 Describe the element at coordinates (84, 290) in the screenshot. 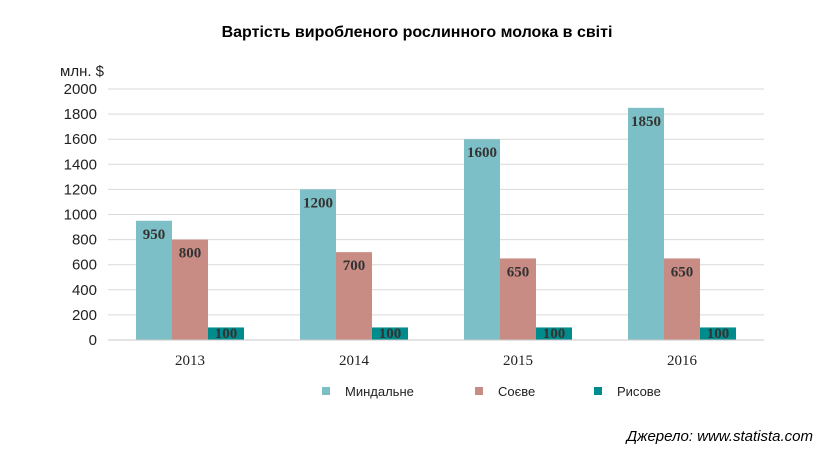

I see `y-tick-label: 400` at that location.